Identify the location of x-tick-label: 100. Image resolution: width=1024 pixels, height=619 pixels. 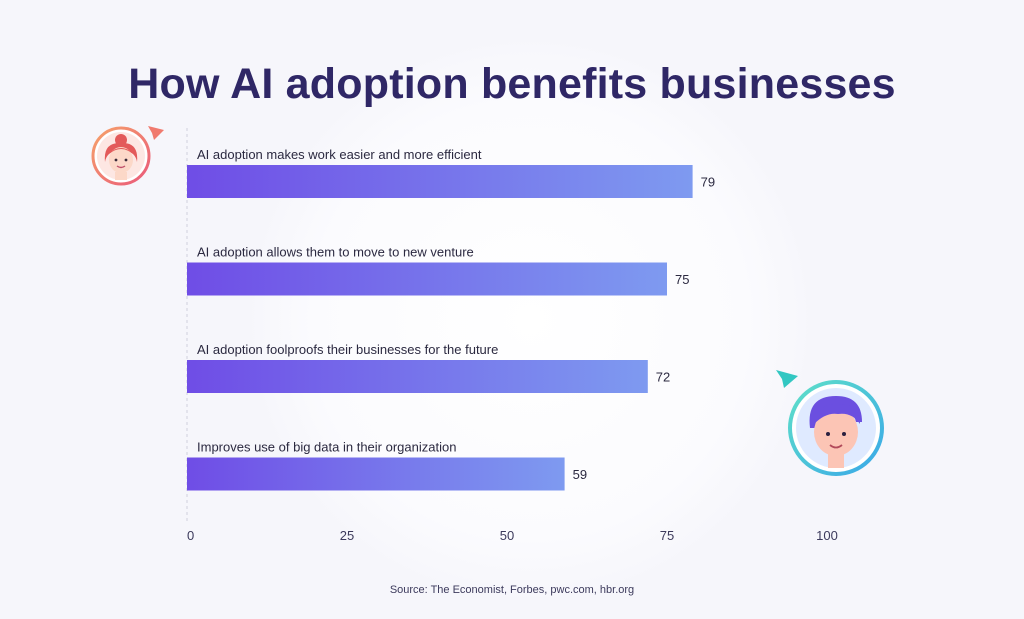
(827, 535).